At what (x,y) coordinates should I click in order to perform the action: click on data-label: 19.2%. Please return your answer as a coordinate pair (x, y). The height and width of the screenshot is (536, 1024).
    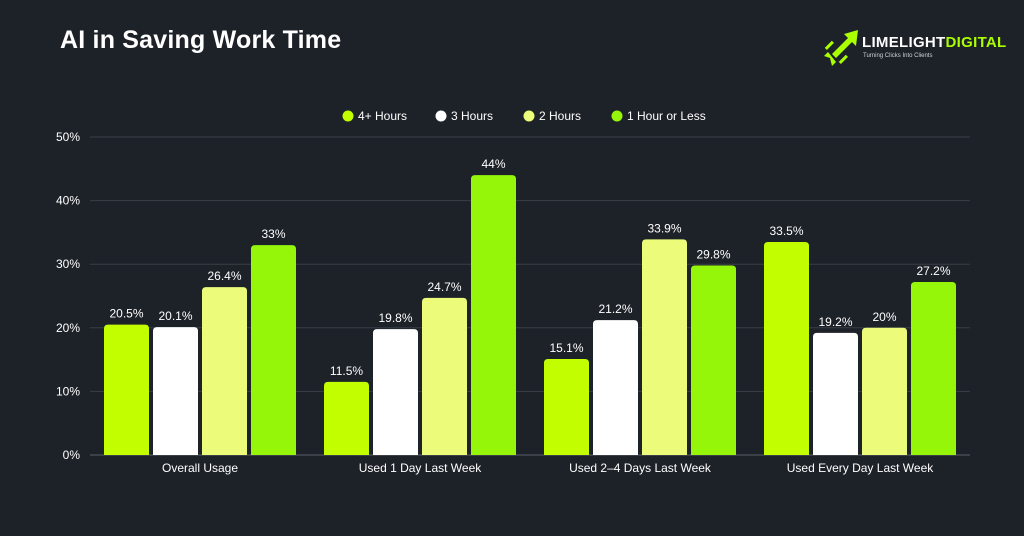
    Looking at the image, I should click on (835, 322).